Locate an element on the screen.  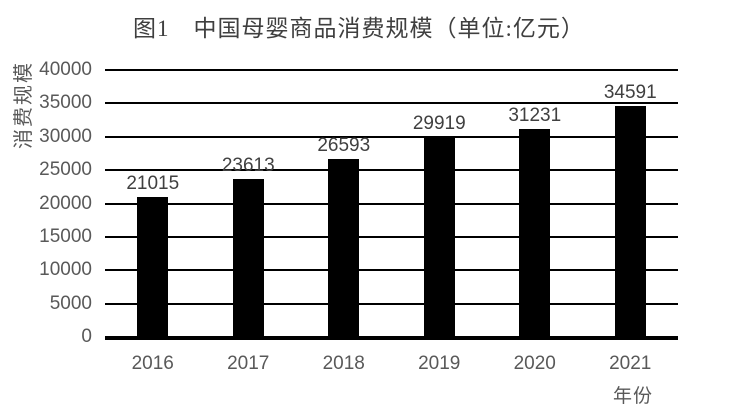
data-label-2020: 31231 is located at coordinates (535, 115).